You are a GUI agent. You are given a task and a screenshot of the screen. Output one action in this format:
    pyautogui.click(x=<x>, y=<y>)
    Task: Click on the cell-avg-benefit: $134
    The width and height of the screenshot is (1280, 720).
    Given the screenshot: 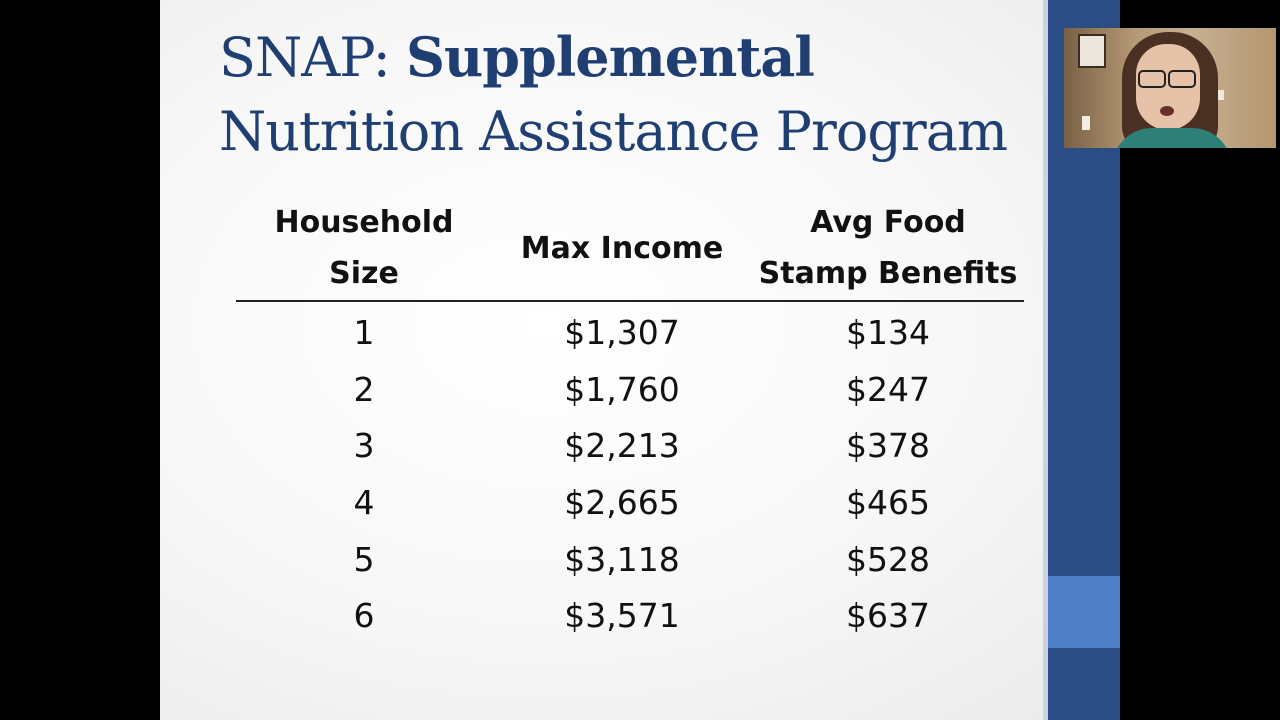 What is the action you would take?
    pyautogui.click(x=888, y=333)
    